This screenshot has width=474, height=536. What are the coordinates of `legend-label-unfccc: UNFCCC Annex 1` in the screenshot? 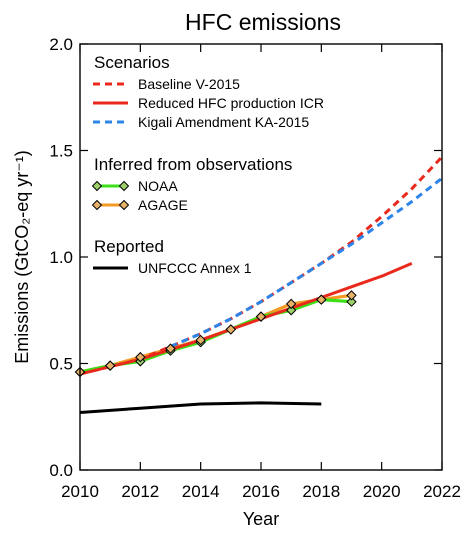 It's located at (195, 268).